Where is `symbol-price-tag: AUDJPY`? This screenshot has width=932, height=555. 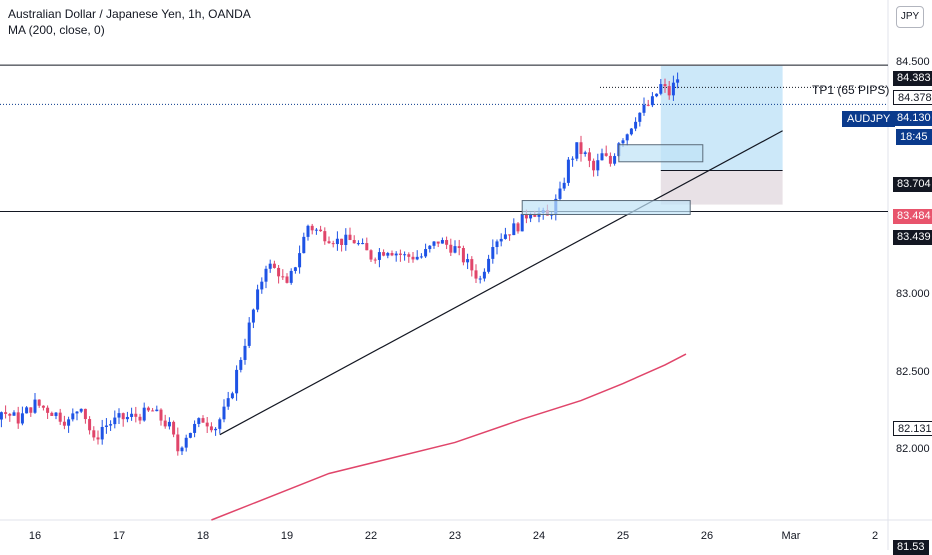 symbol-price-tag: AUDJPY is located at coordinates (869, 119).